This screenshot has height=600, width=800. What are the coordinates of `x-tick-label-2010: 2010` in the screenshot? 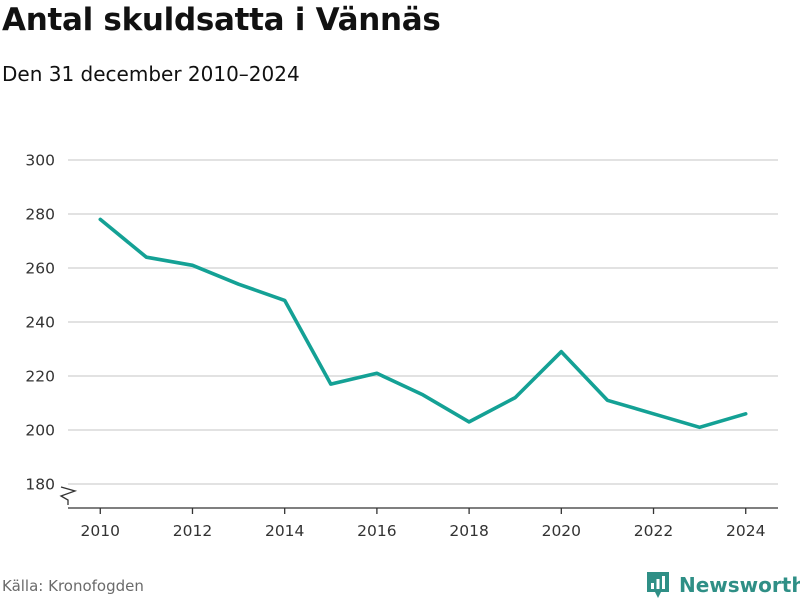 It's located at (100, 531).